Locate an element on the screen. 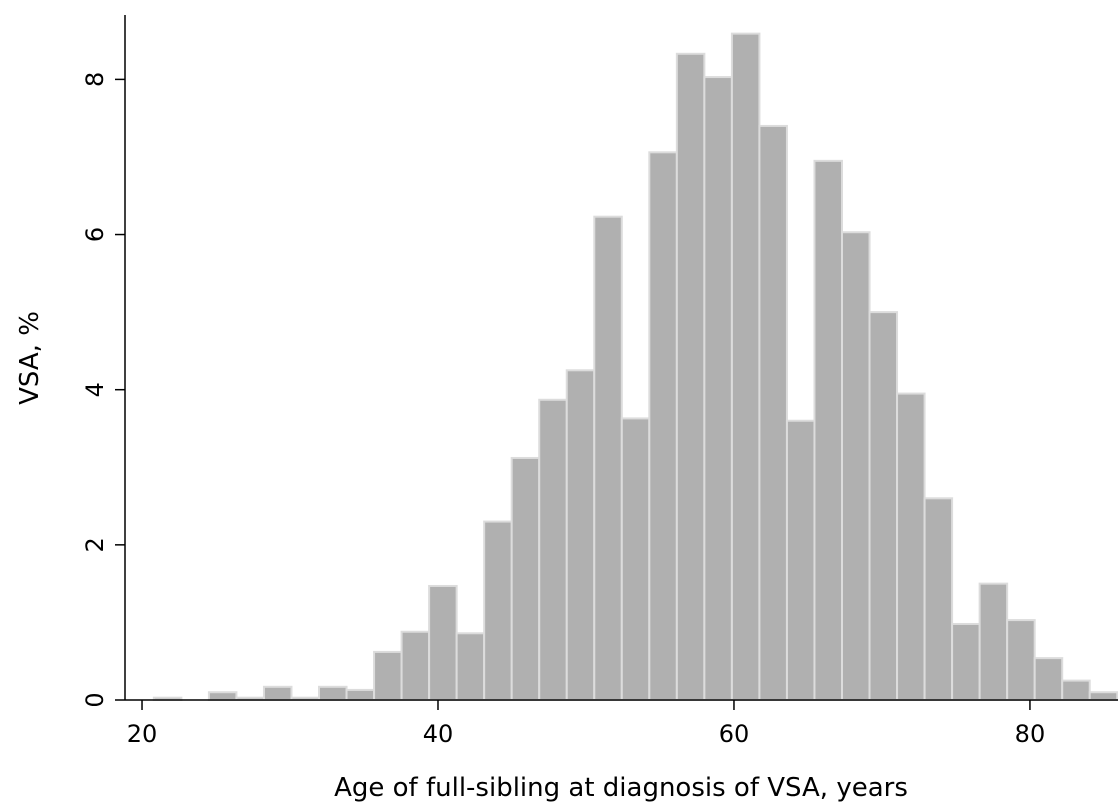 This screenshot has width=1118, height=810. y-tick-label: 4 is located at coordinates (95, 389).